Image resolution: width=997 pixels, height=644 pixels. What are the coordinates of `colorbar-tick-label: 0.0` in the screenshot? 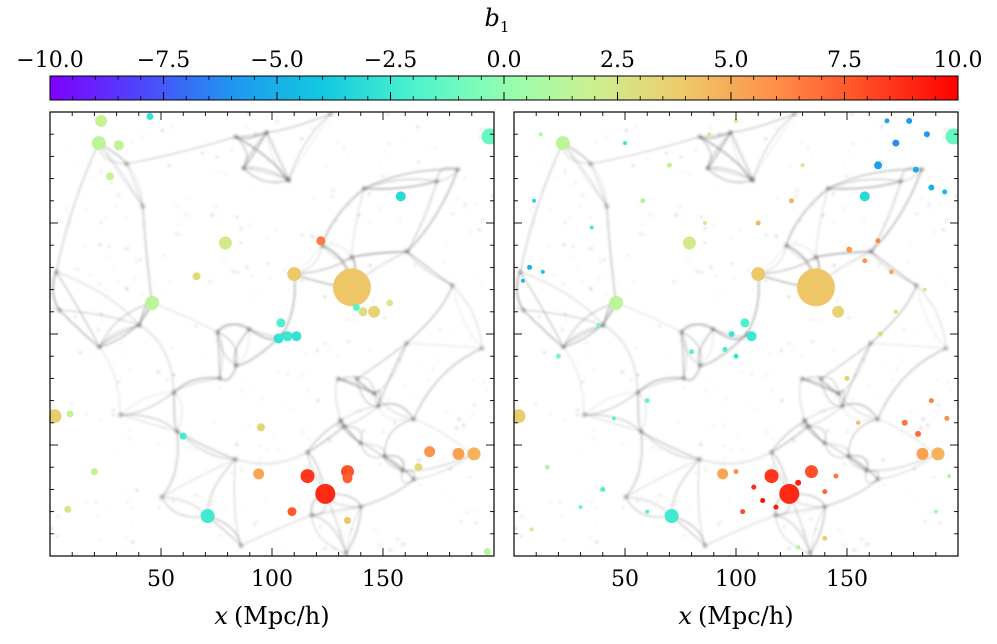 It's located at (504, 60).